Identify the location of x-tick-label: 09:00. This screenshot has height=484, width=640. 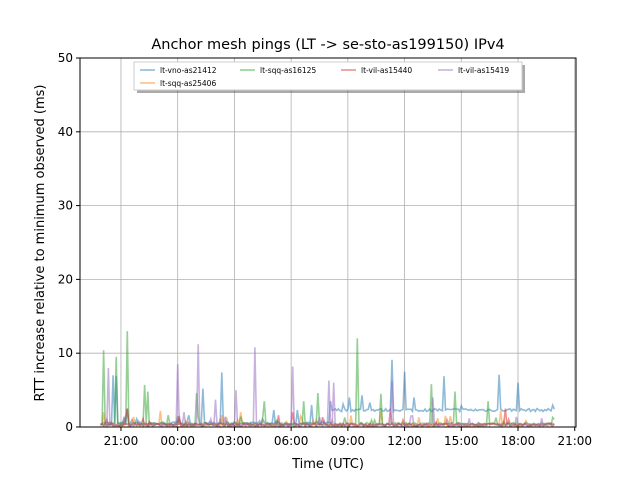
(348, 441).